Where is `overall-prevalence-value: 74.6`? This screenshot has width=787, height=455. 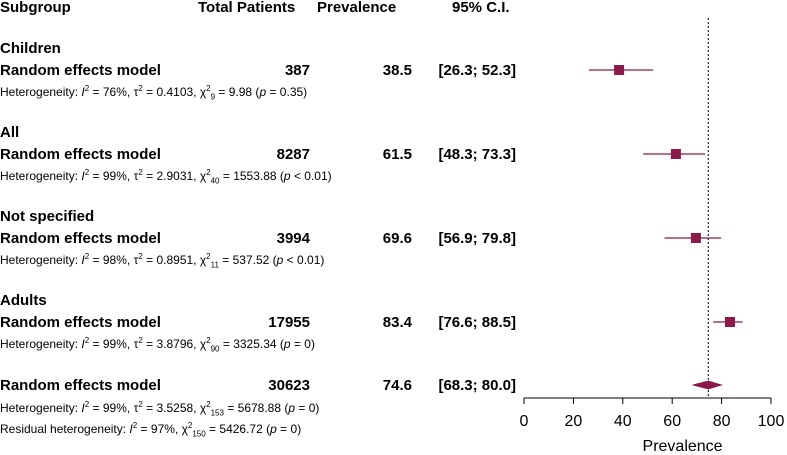
overall-prevalence-value: 74.6 is located at coordinates (397, 385).